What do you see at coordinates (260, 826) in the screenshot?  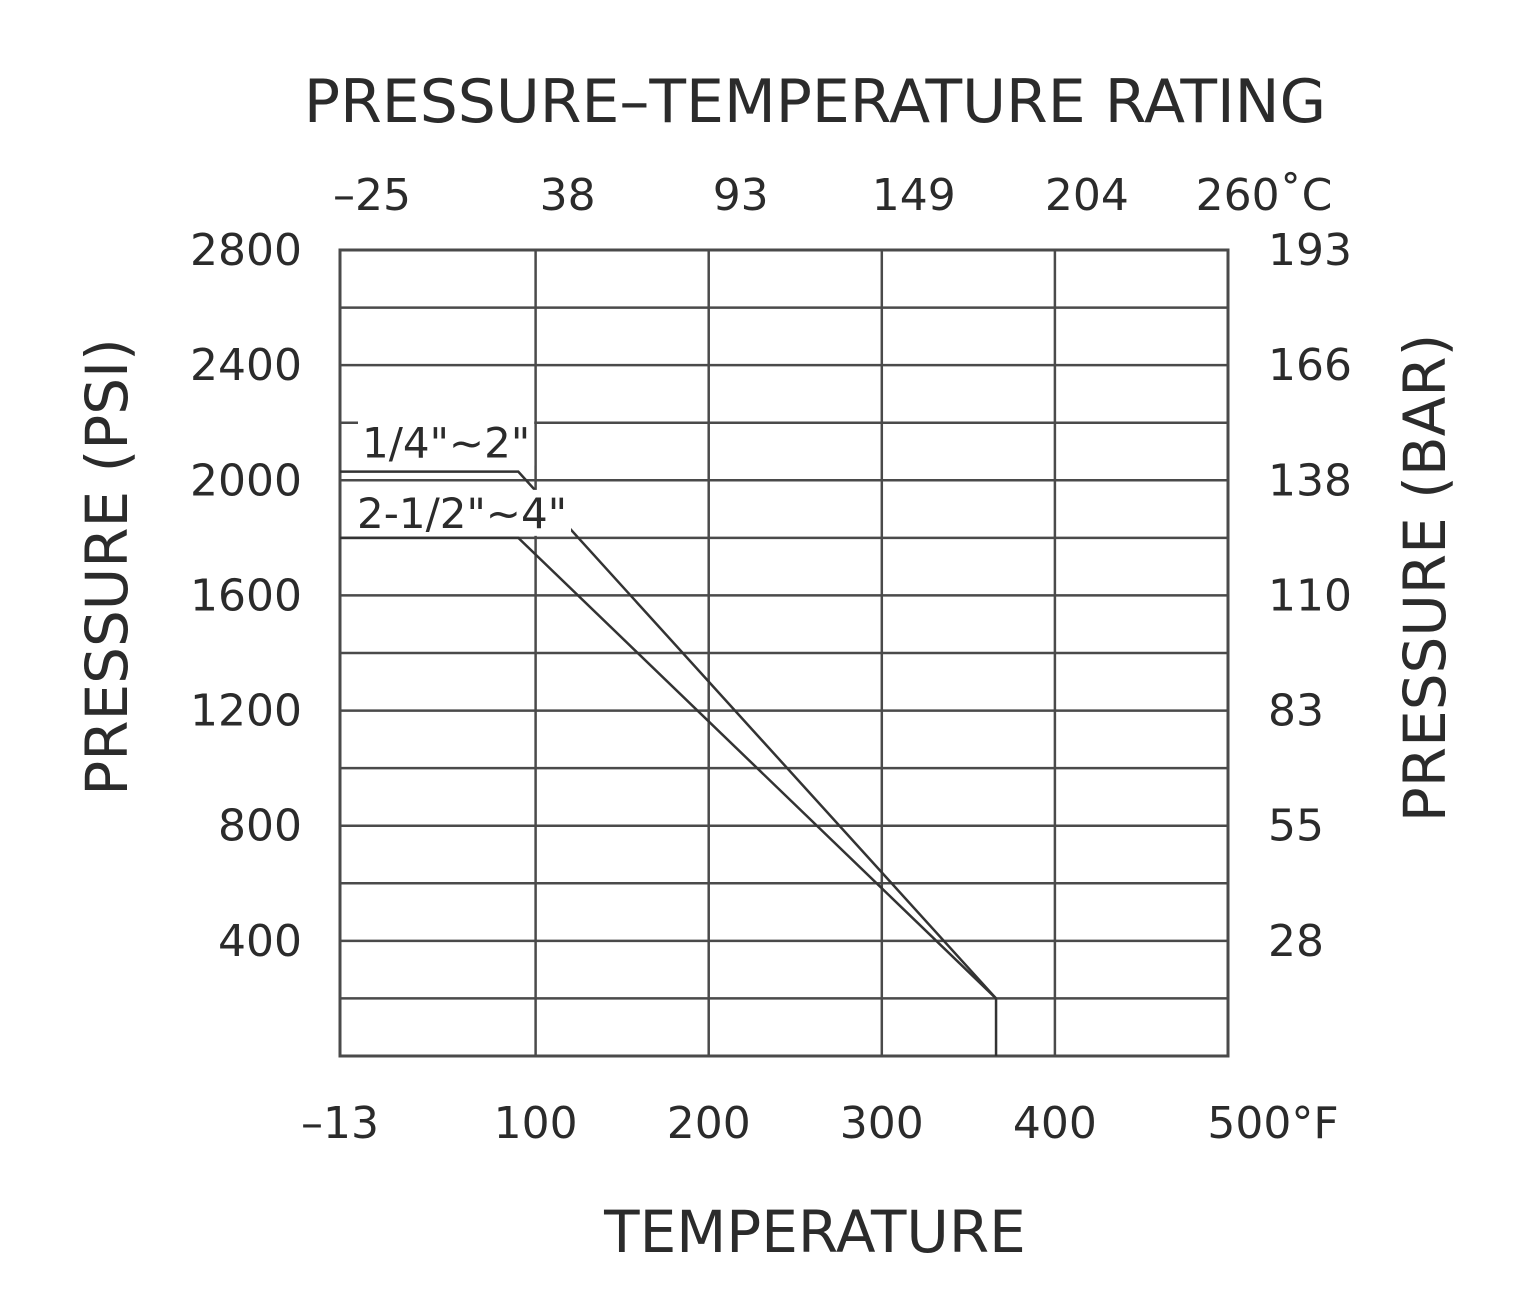 I see `y-tick-label-left: 800` at bounding box center [260, 826].